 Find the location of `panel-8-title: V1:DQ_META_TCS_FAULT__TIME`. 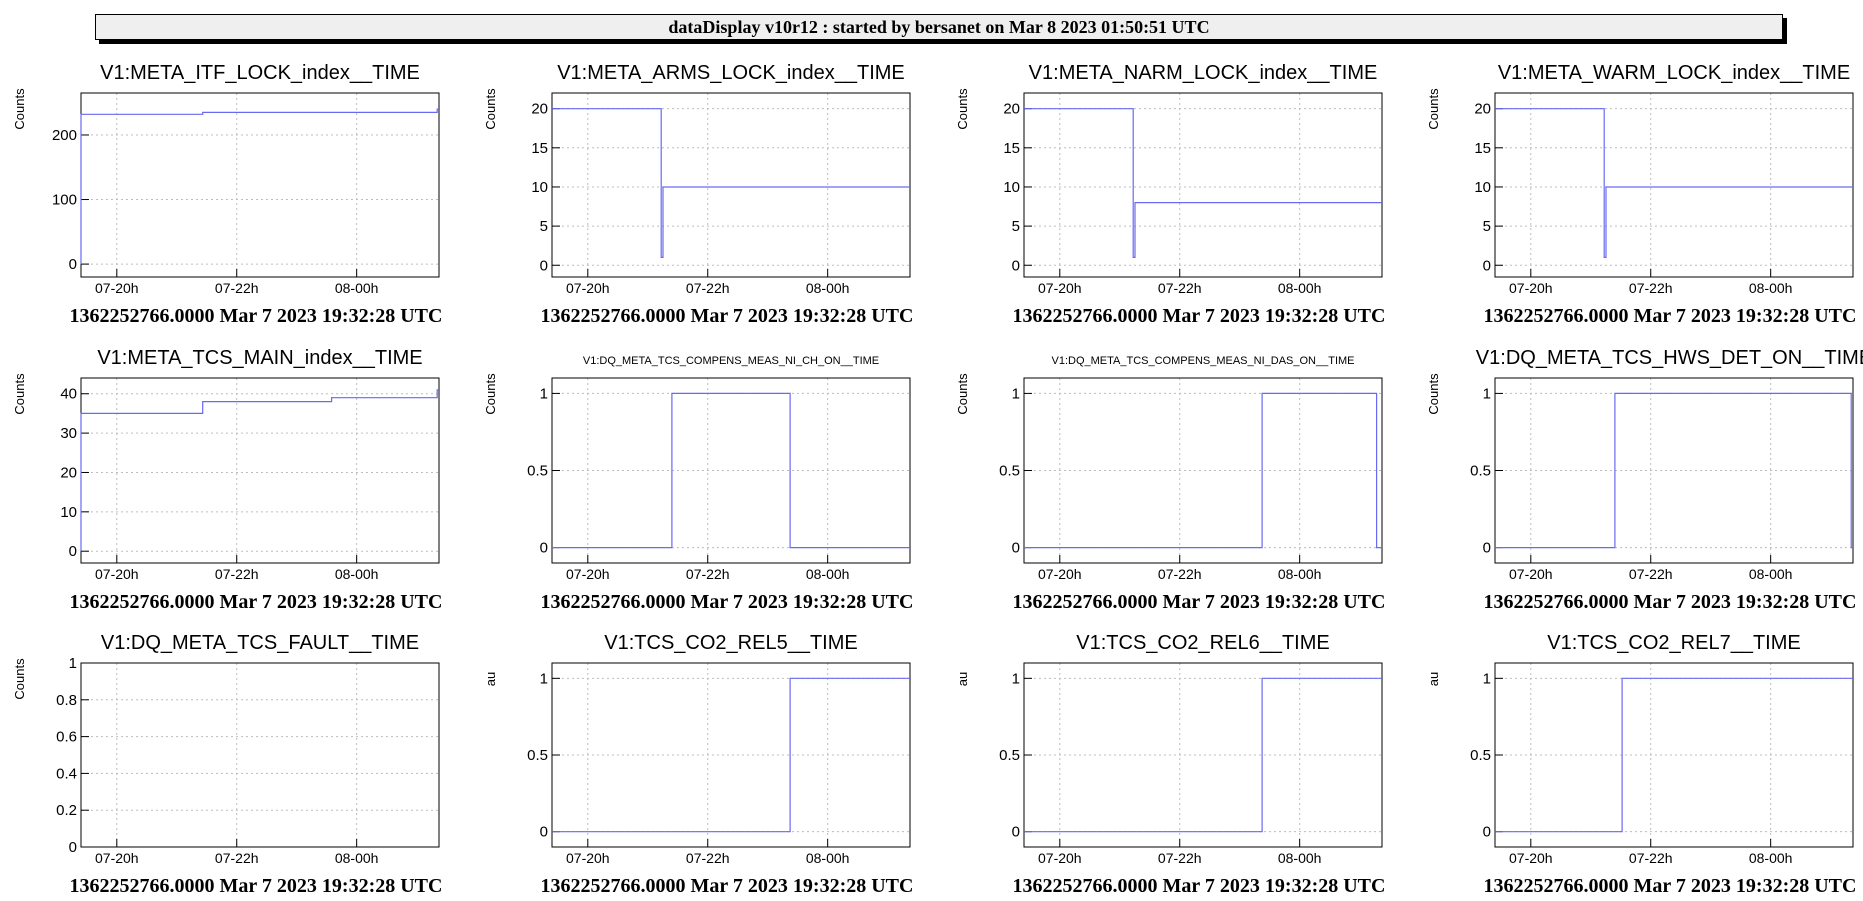

panel-8-title: V1:DQ_META_TCS_FAULT__TIME is located at coordinates (260, 643).